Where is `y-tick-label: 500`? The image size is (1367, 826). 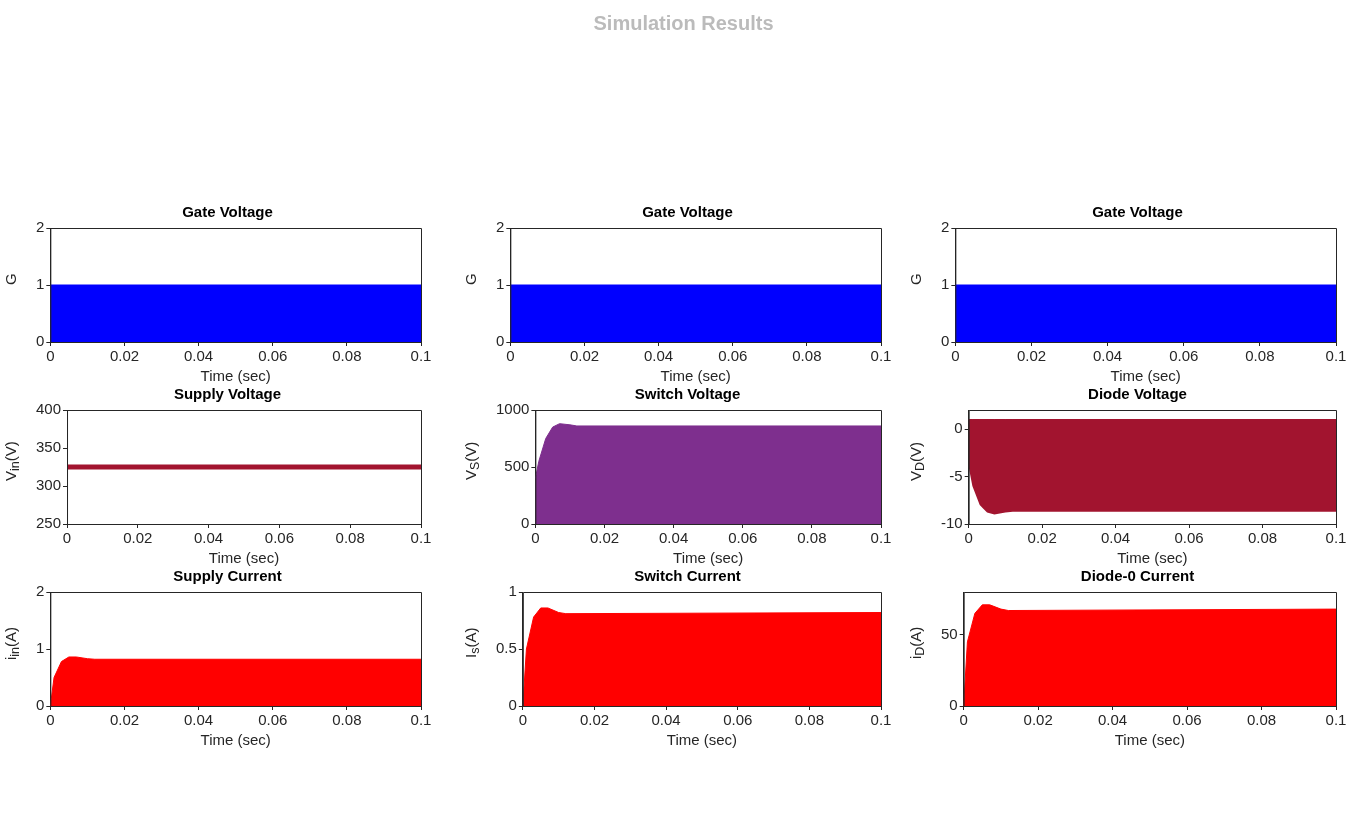
y-tick-label: 500 is located at coordinates (517, 466).